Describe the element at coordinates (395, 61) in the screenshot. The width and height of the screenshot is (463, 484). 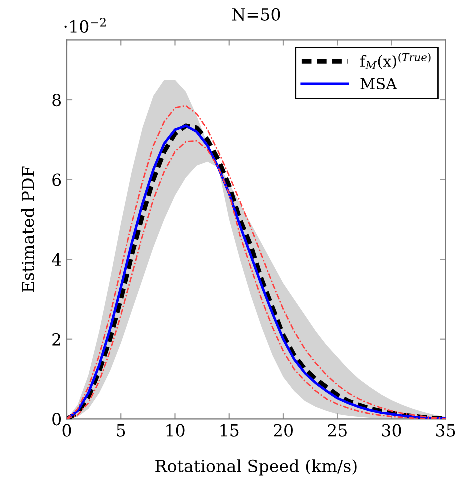
I see `legend-label: f$_{M}$(x)$^{(True)}$` at that location.